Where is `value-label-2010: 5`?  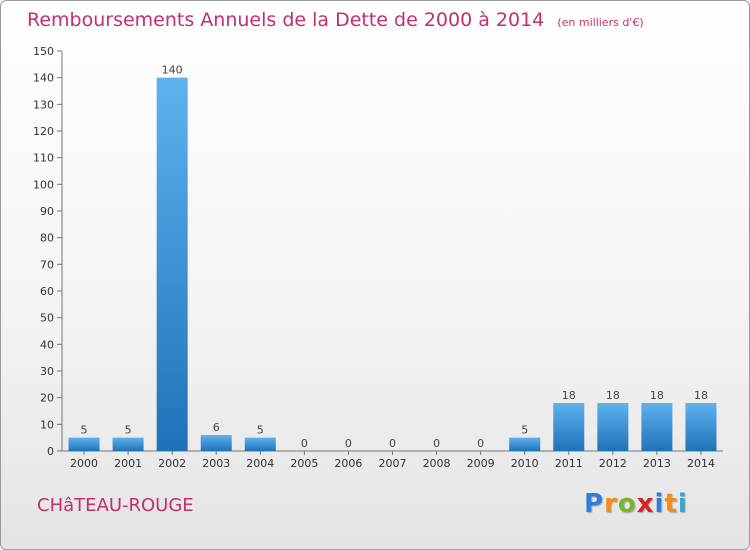 value-label-2010: 5 is located at coordinates (524, 430).